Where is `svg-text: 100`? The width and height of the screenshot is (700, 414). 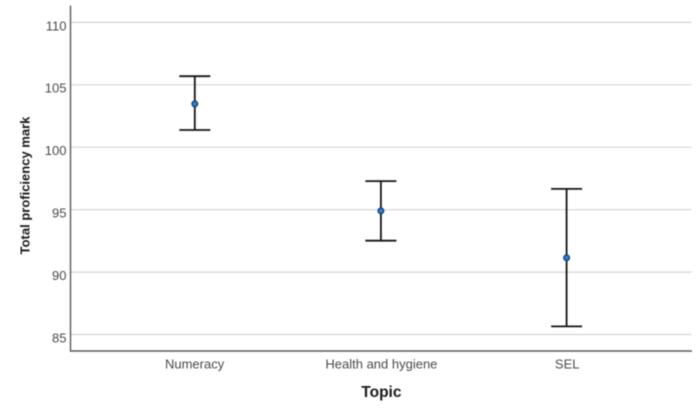 svg-text: 100 is located at coordinates (56, 150).